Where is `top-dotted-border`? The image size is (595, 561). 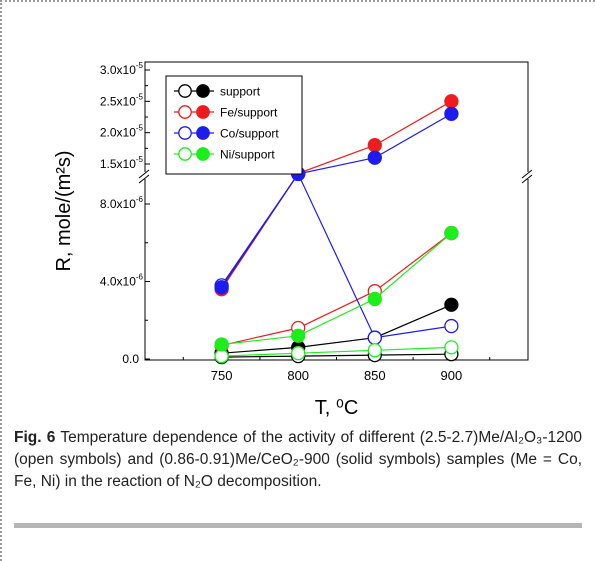 top-dotted-border is located at coordinates (297, 2).